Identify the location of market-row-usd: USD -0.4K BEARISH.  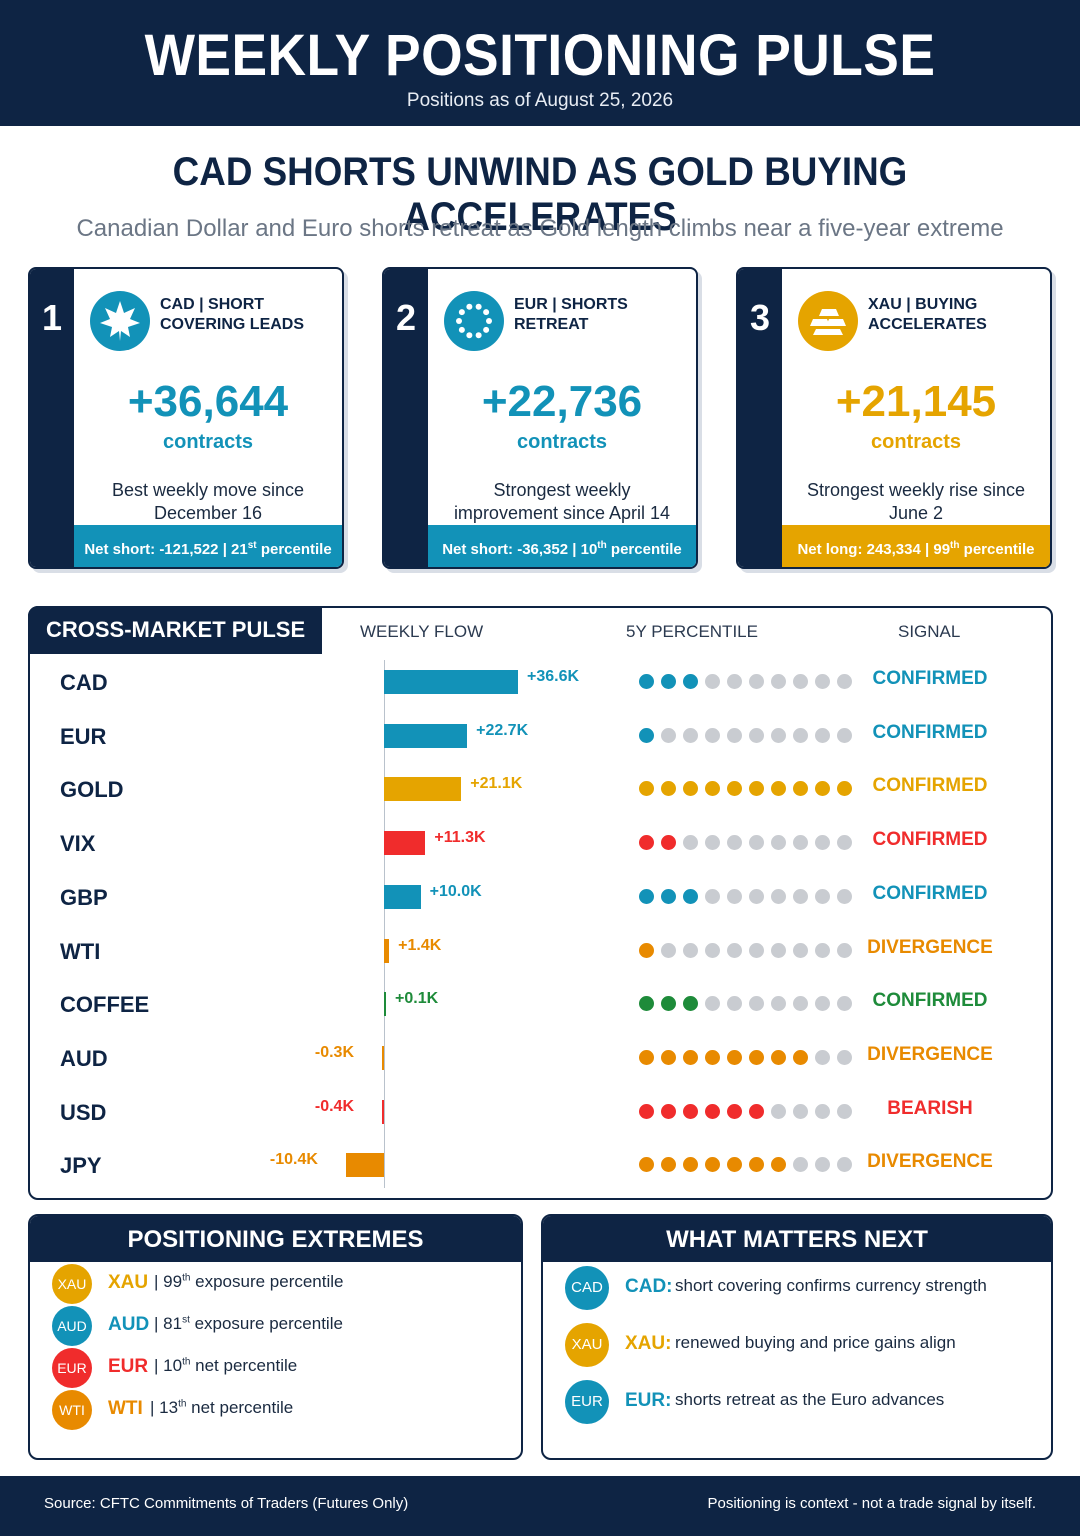
(540, 1114).